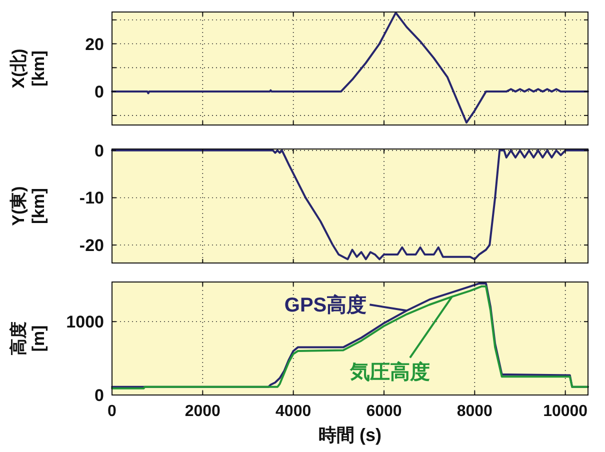  What do you see at coordinates (91, 246) in the screenshot?
I see `y-tick-label: -20` at bounding box center [91, 246].